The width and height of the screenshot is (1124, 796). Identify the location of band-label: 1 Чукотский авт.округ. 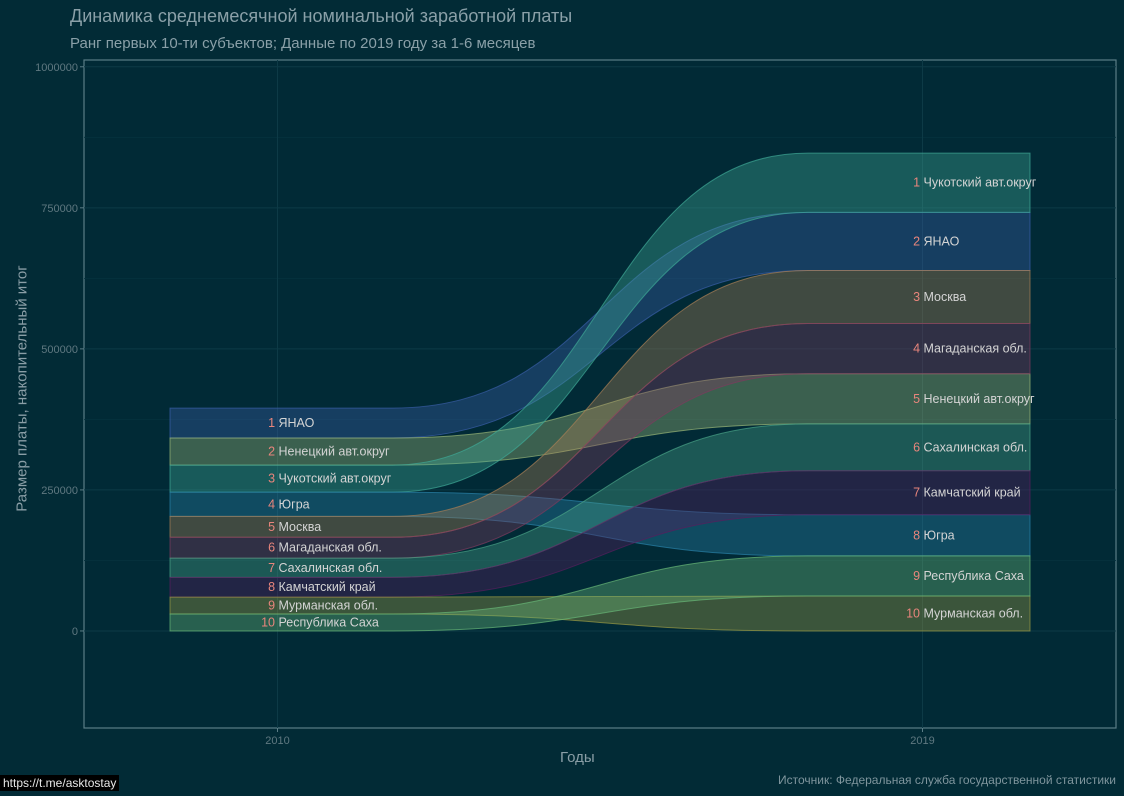
(975, 183).